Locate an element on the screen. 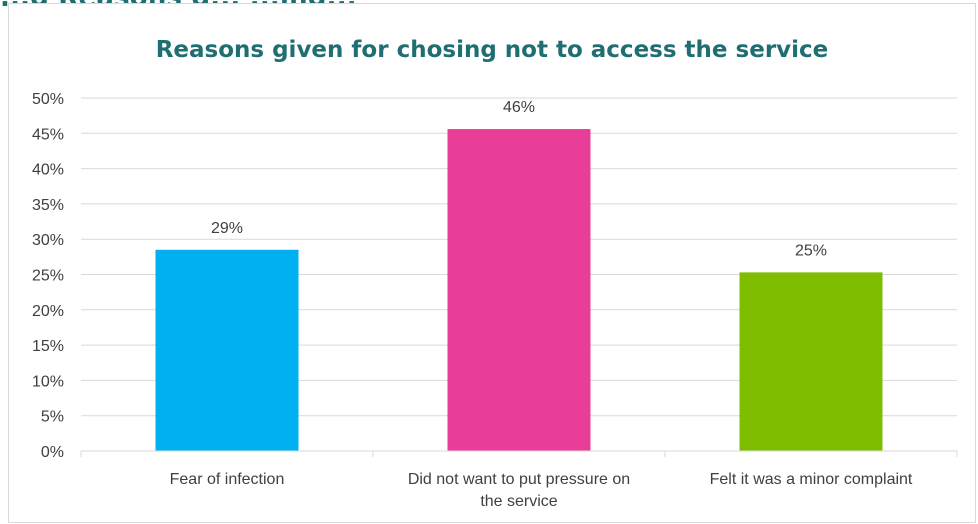  x-category-label: Felt it was a minor complaint is located at coordinates (811, 479).